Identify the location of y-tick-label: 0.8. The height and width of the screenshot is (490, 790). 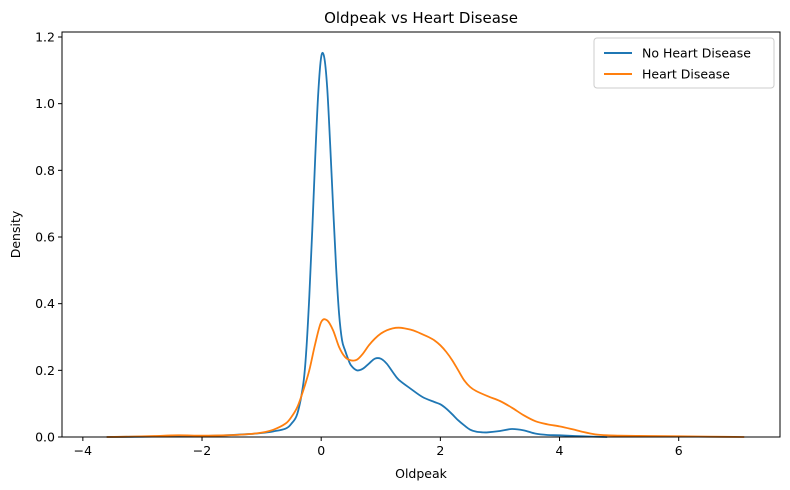
(45, 170).